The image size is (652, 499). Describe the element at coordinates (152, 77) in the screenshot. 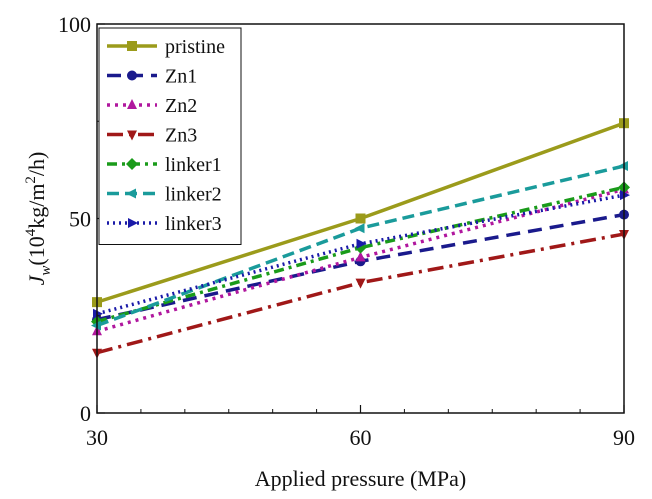

I see `legend-entry-Zn1: Zn1` at that location.